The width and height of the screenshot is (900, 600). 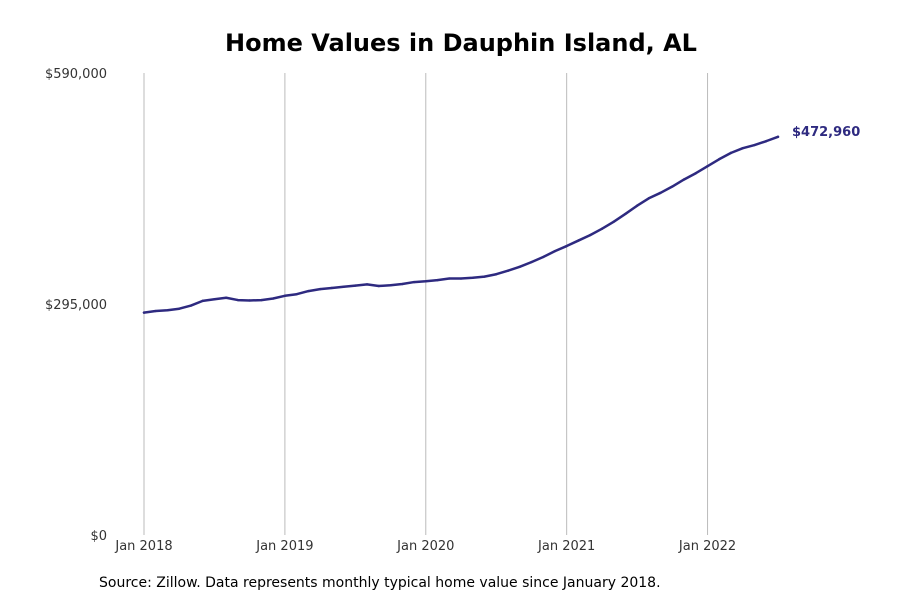 I want to click on y-tick-label: $0, so click(x=98, y=536).